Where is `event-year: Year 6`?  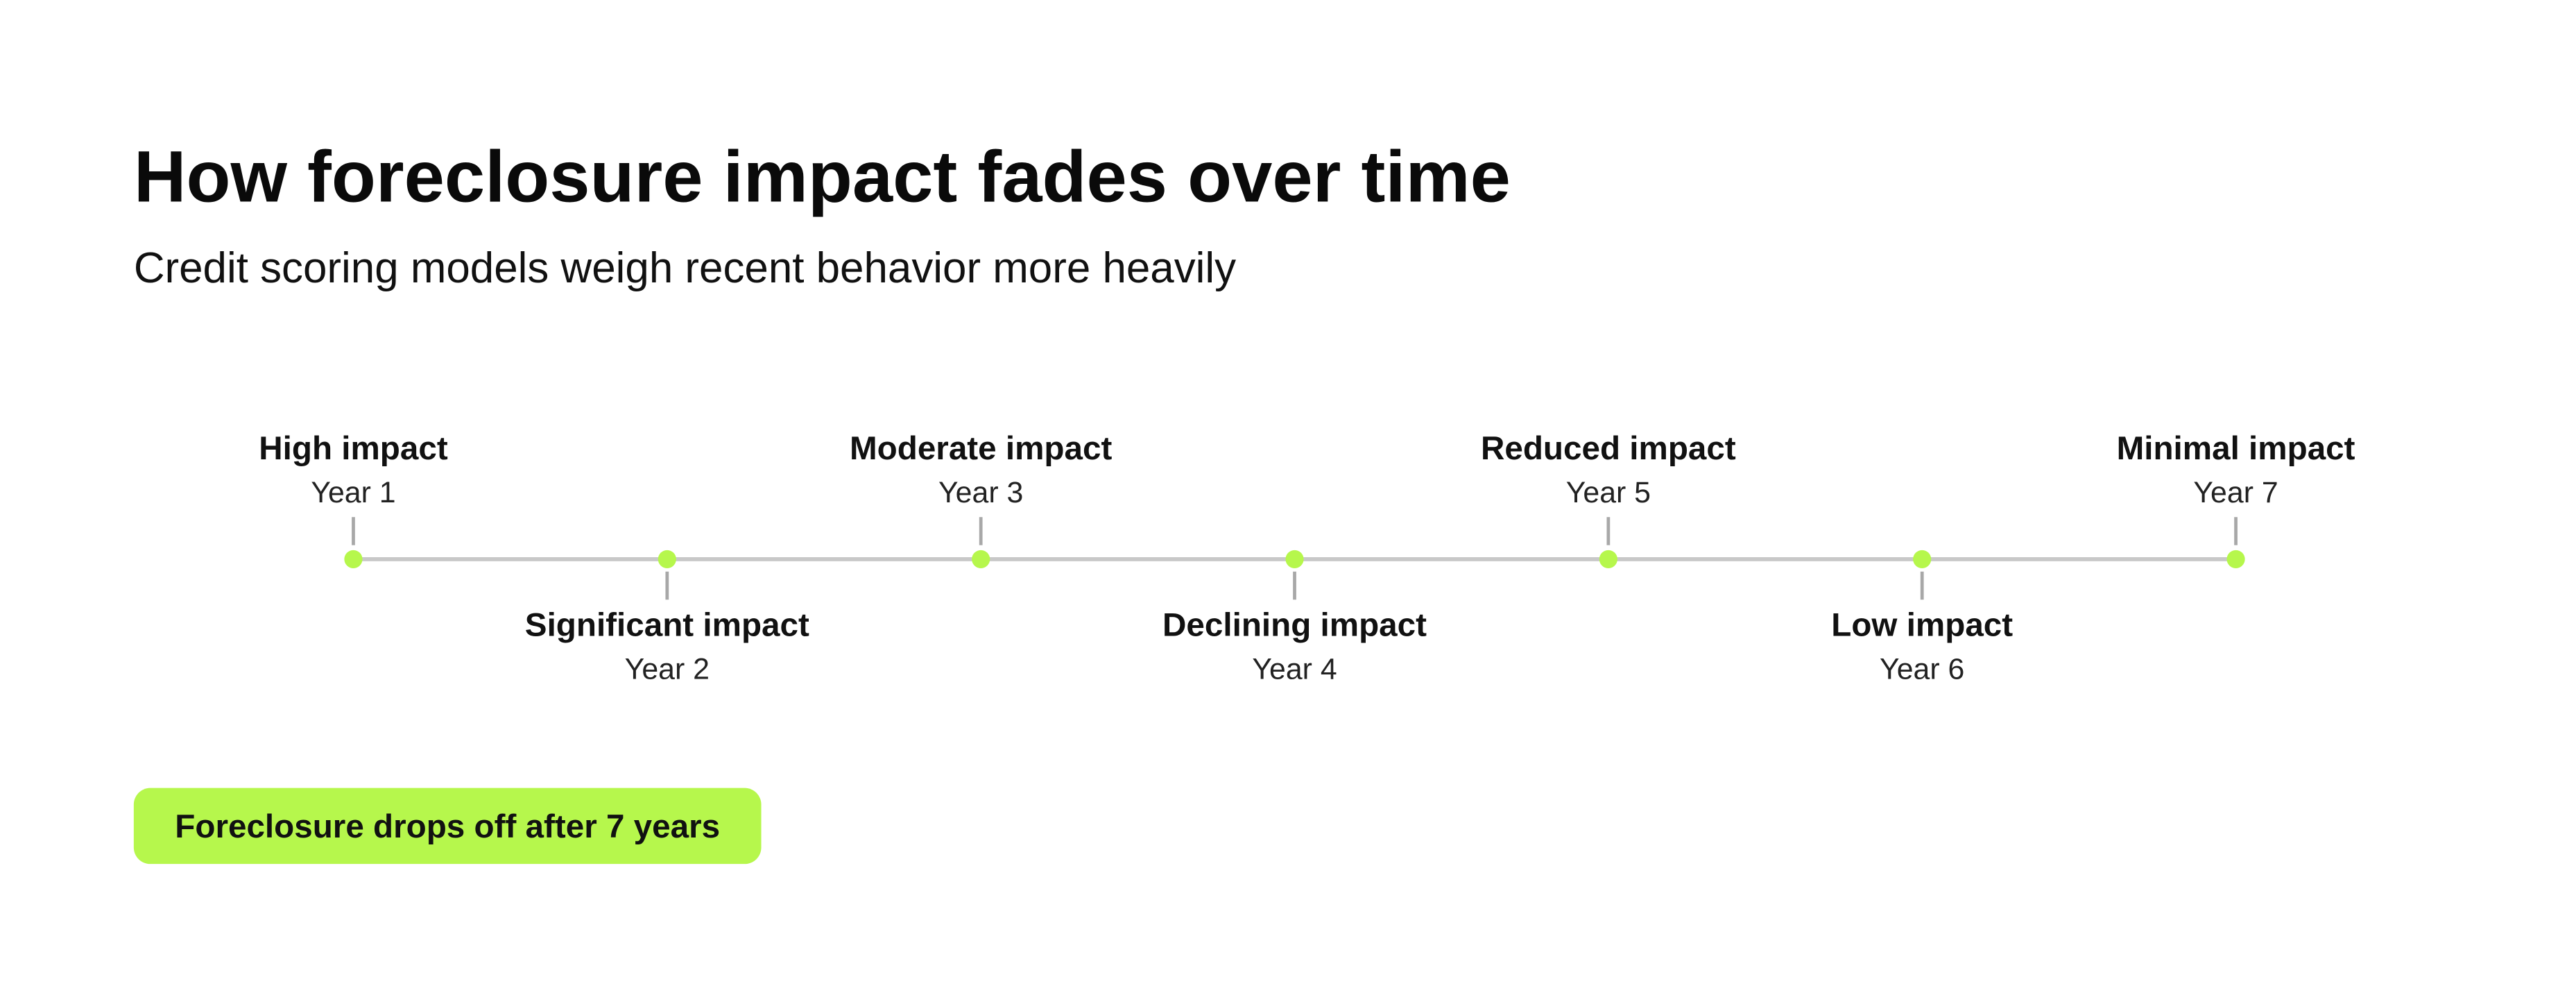 event-year: Year 6 is located at coordinates (1922, 669).